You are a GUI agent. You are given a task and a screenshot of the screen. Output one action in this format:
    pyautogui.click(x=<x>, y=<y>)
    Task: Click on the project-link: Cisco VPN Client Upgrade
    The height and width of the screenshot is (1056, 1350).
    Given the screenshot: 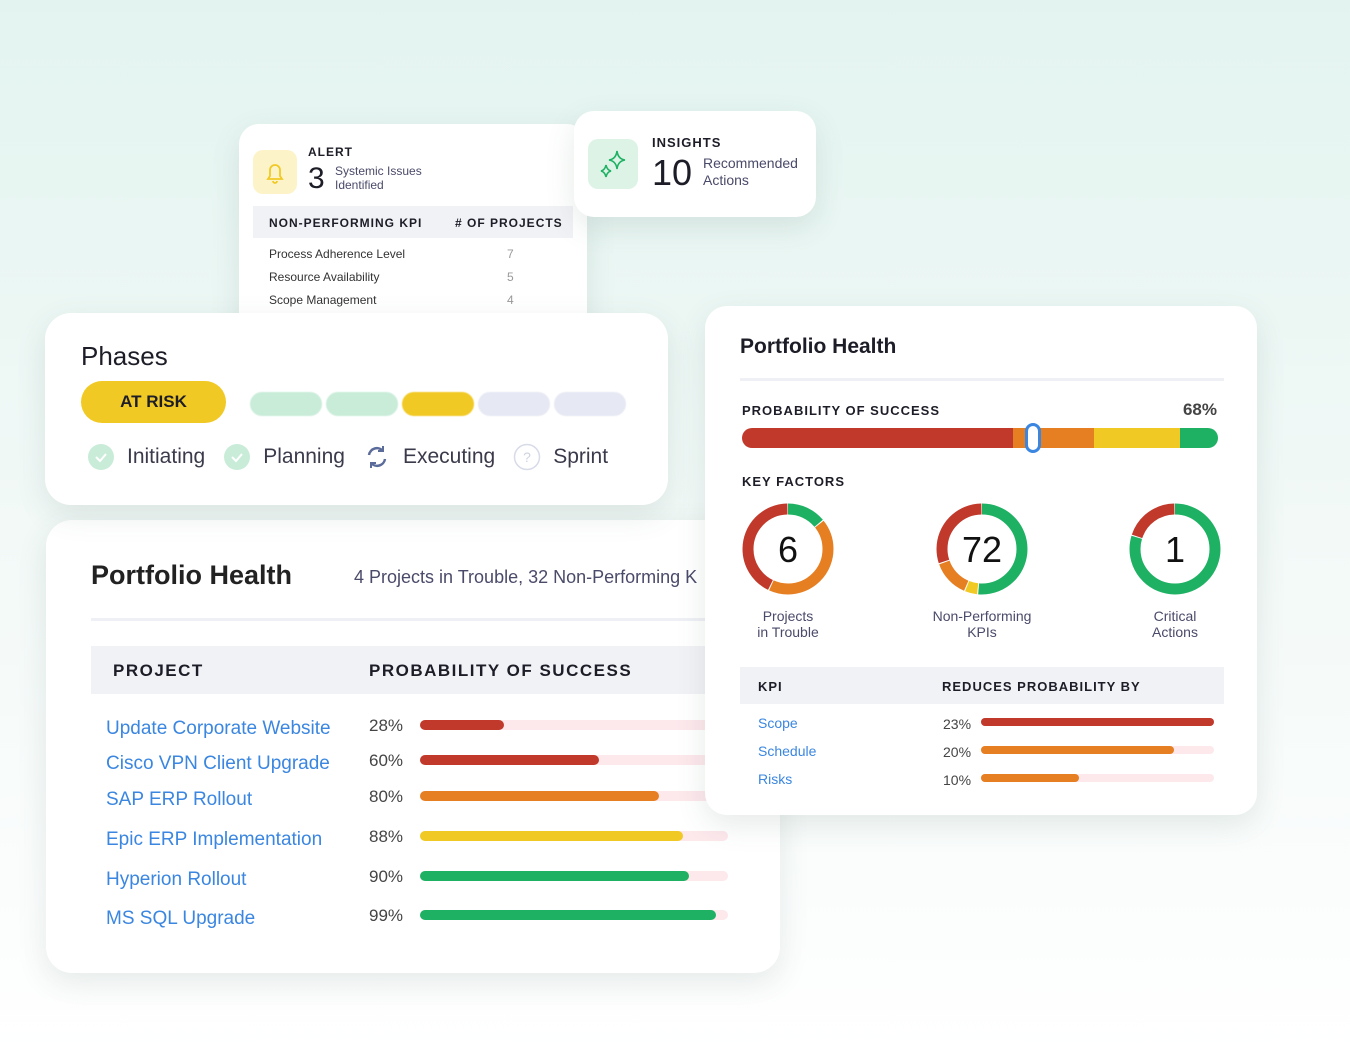 What is the action you would take?
    pyautogui.click(x=218, y=763)
    